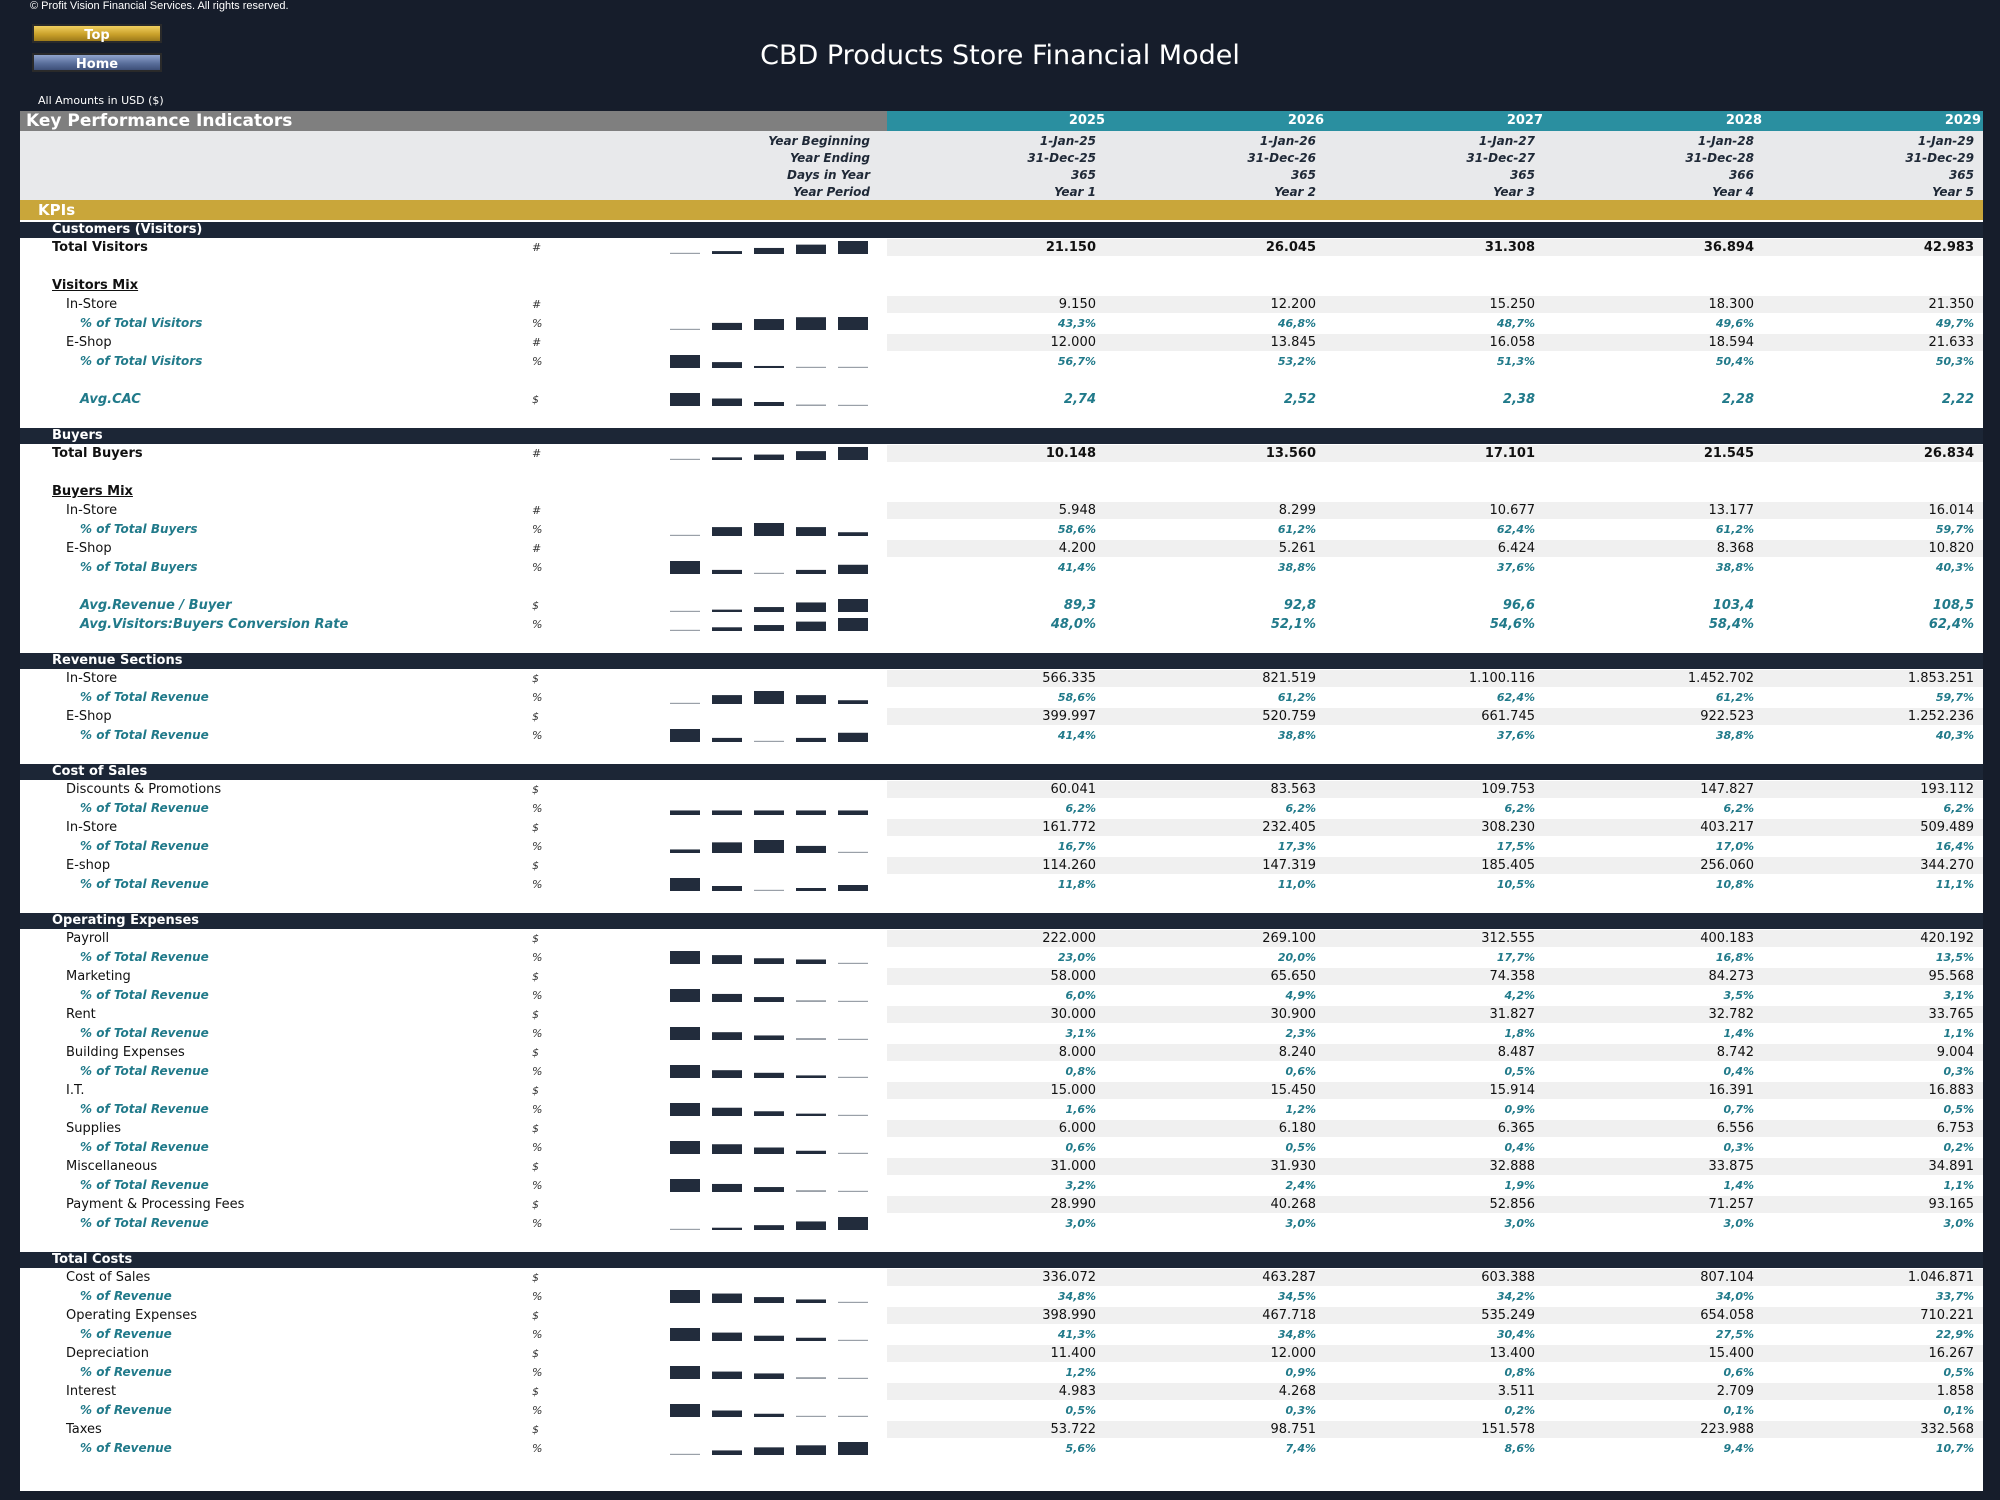 Image resolution: width=2000 pixels, height=1500 pixels. Describe the element at coordinates (1728, 453) in the screenshot. I see `cell-value: 21.545` at that location.